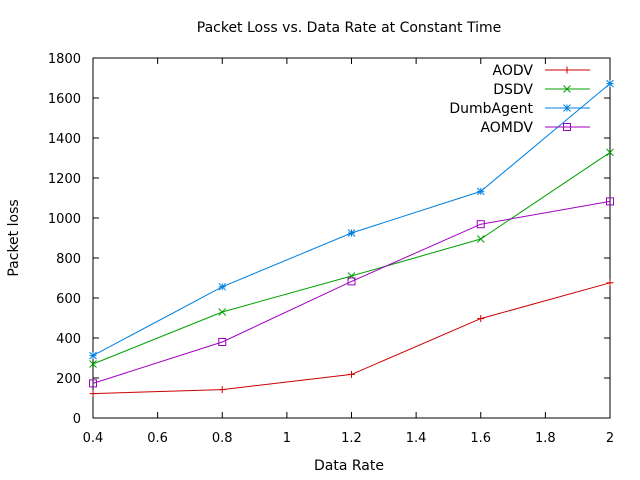 The width and height of the screenshot is (640, 480). What do you see at coordinates (416, 438) in the screenshot?
I see `x-tick-label: 1.4` at bounding box center [416, 438].